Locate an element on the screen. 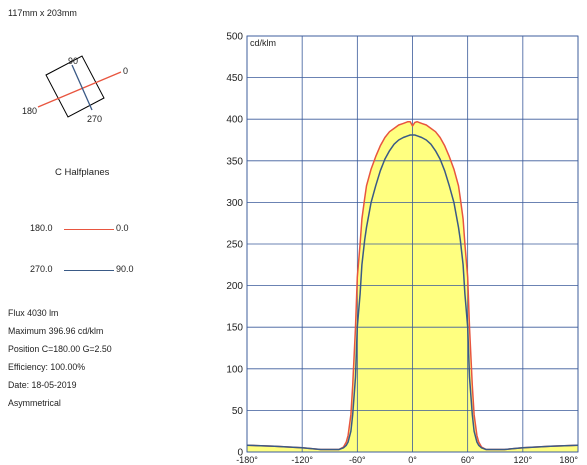  legend-item-c270-c90: 270.0 90.0 is located at coordinates (90, 270).